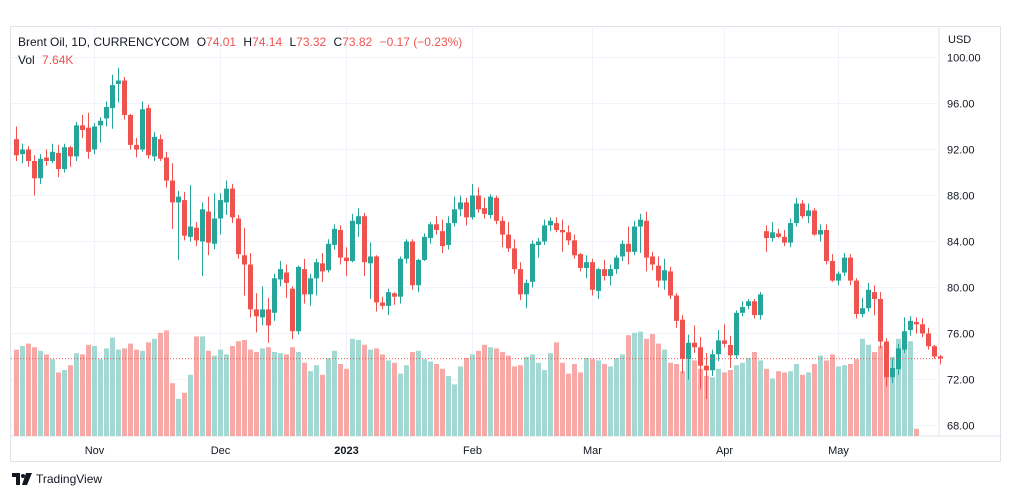 The height and width of the screenshot is (498, 1012). What do you see at coordinates (69, 479) in the screenshot?
I see `brand-name: TradingView` at bounding box center [69, 479].